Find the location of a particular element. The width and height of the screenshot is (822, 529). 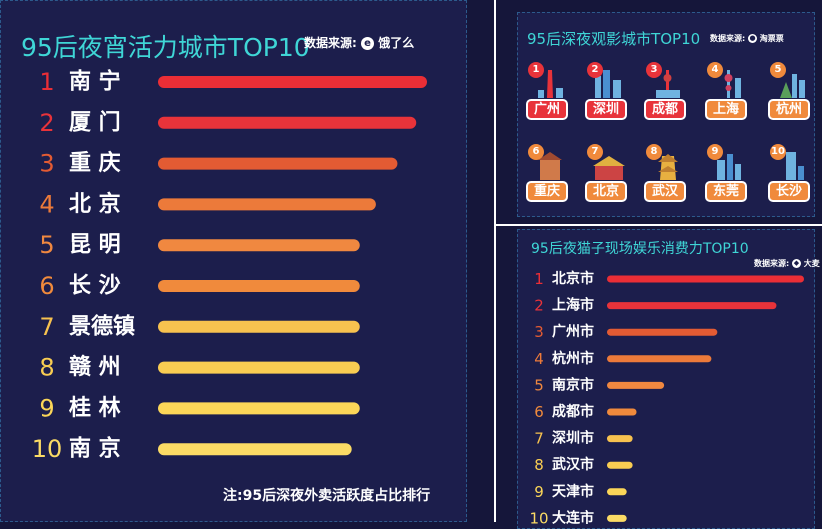

category-label: 天津市 is located at coordinates (573, 491).